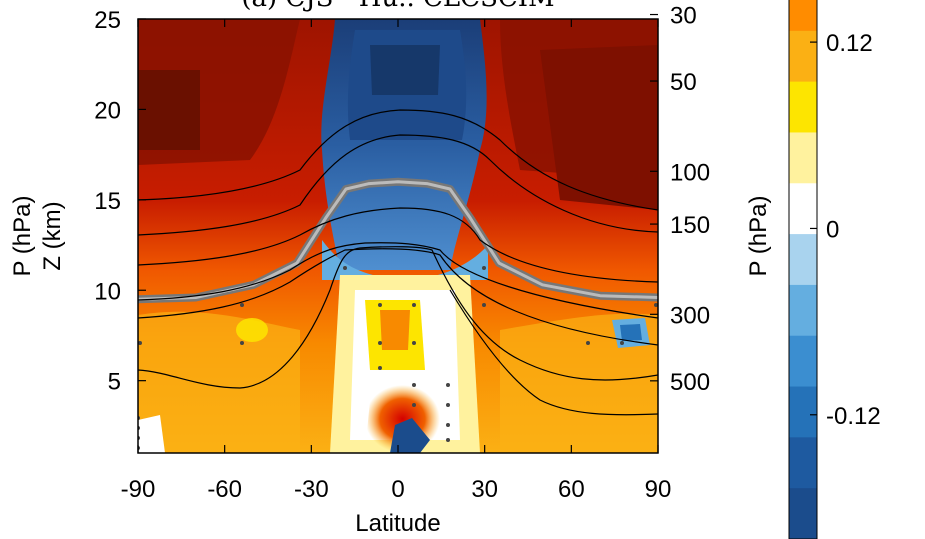 This screenshot has height=539, width=925. I want to click on colorbar-frame, so click(803, 269).